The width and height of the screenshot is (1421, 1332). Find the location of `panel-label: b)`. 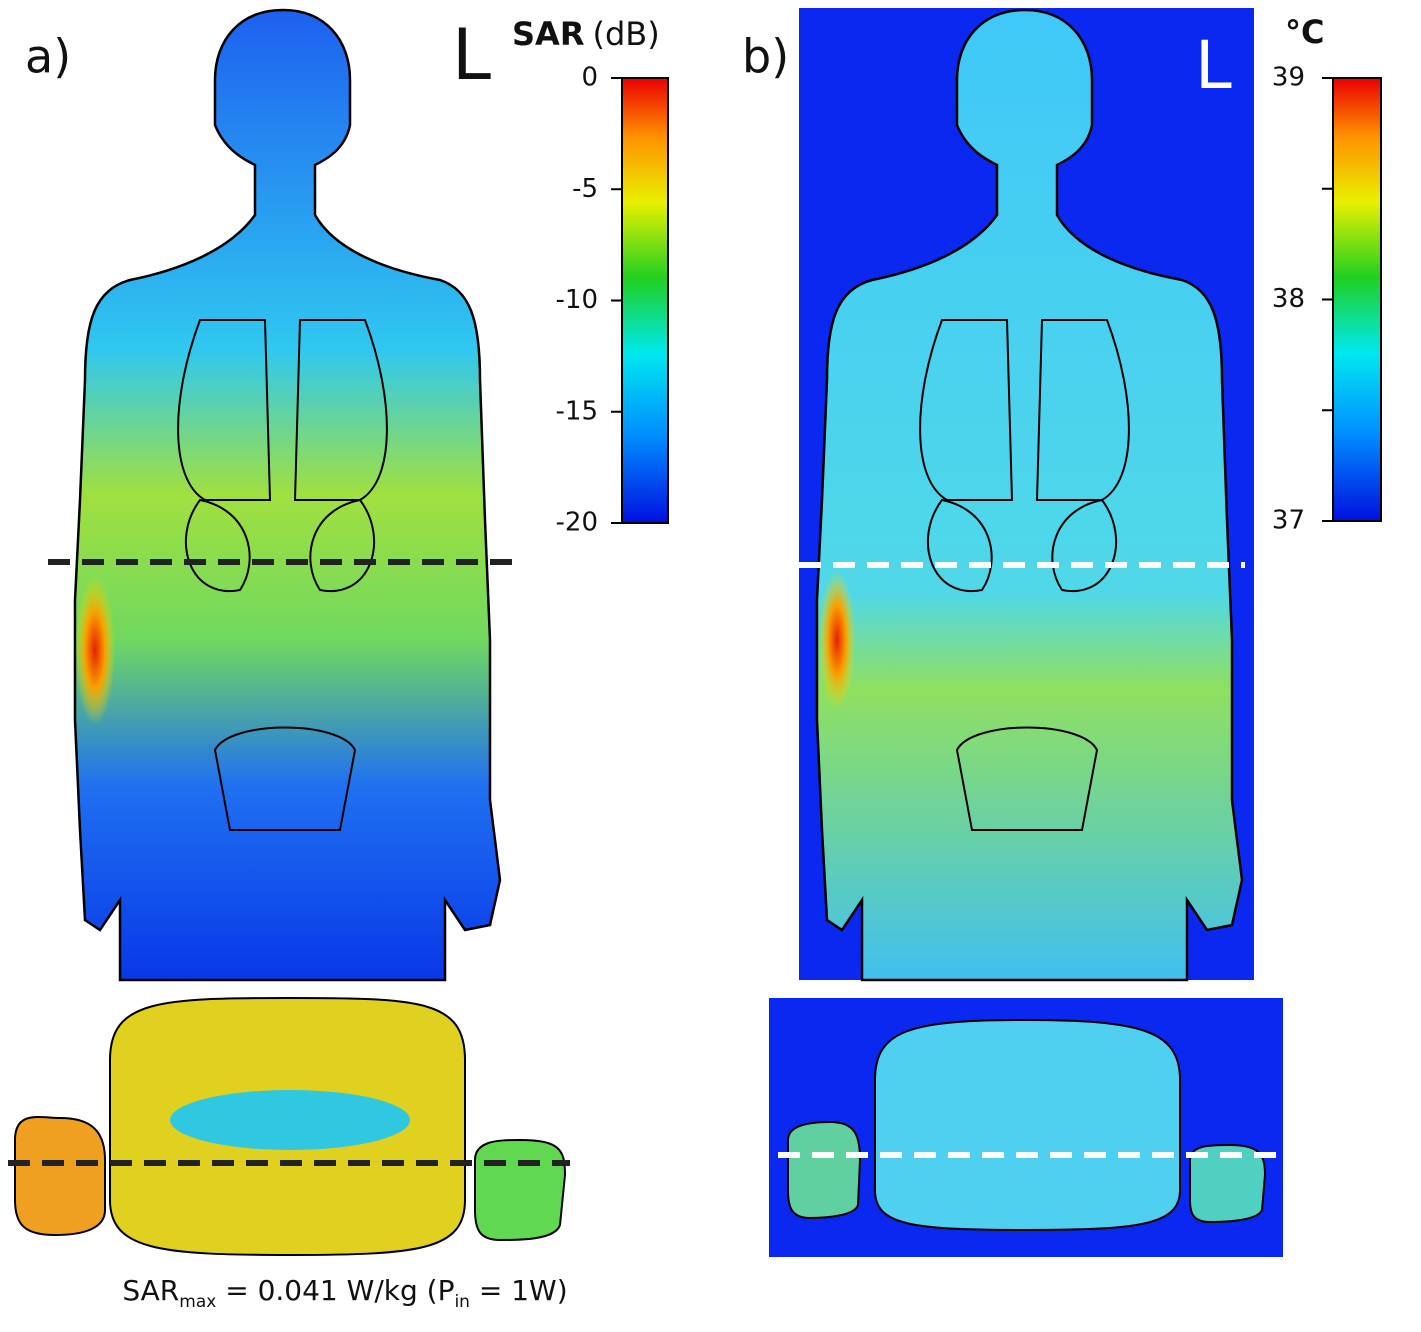

panel-label: b) is located at coordinates (765, 57).